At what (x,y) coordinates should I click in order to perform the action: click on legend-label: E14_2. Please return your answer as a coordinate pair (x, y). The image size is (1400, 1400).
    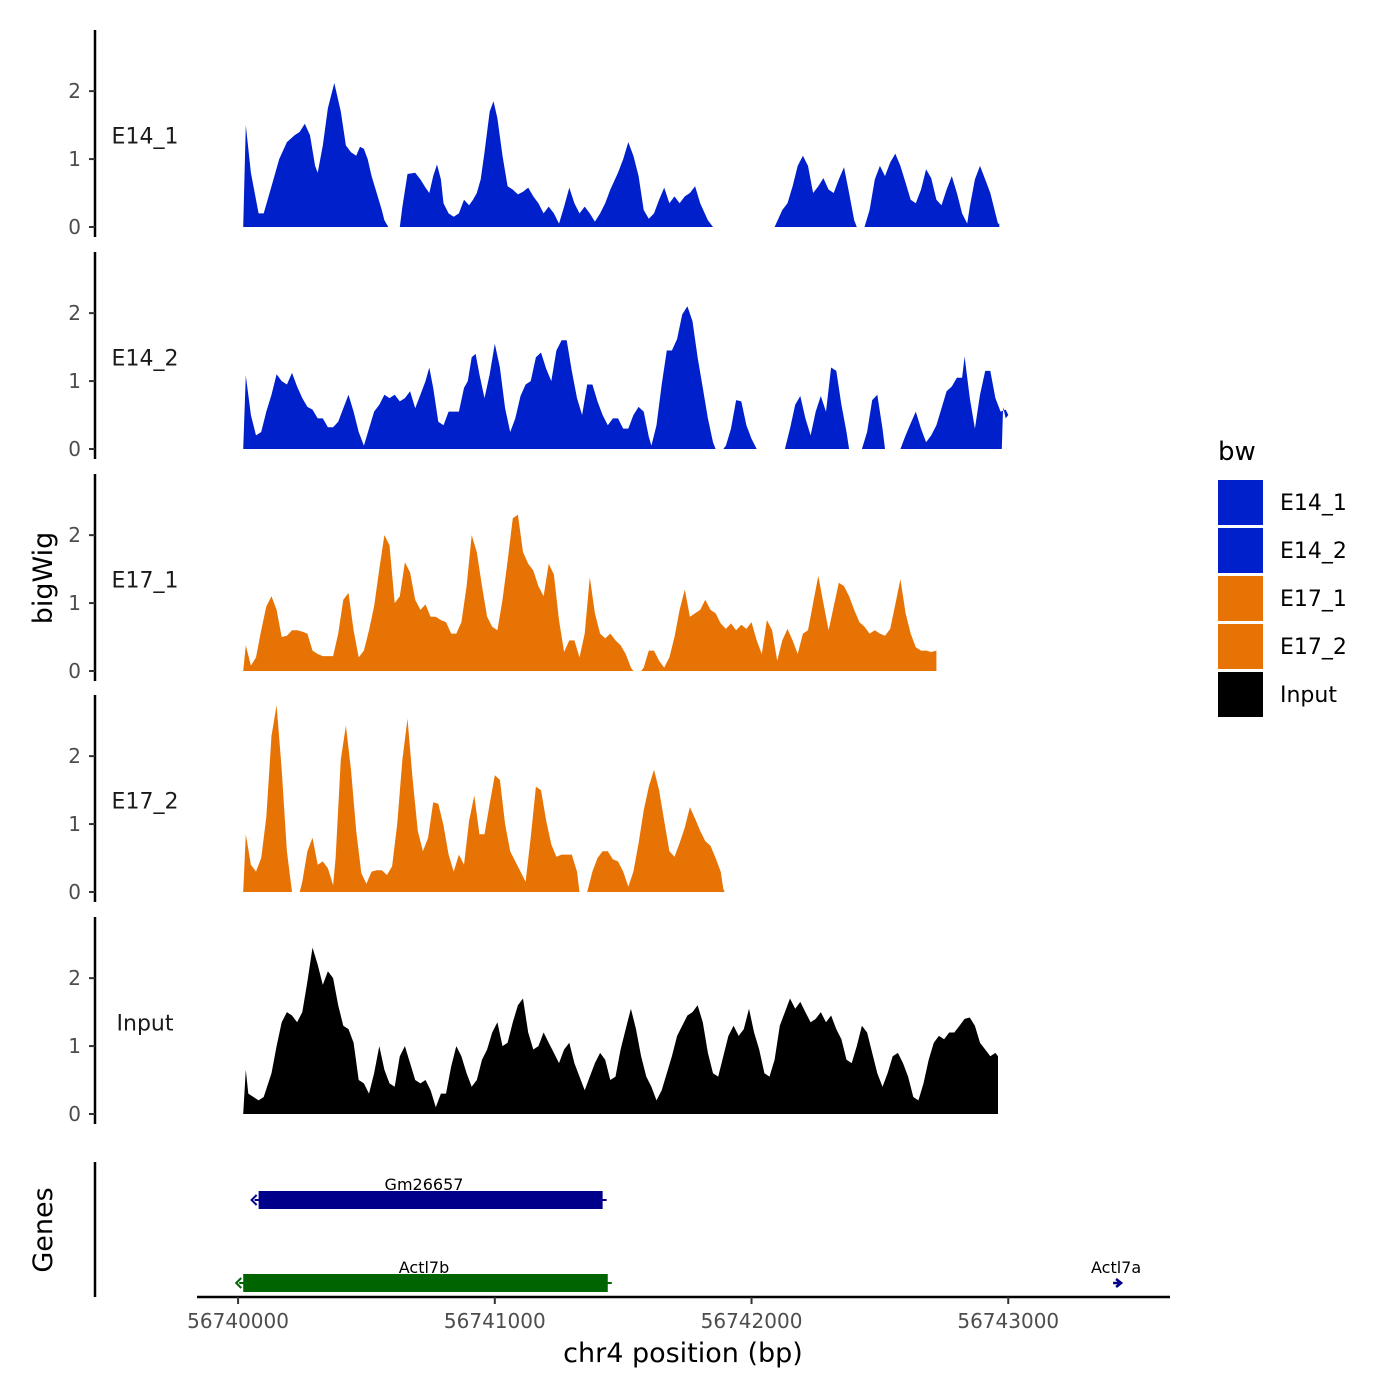
    Looking at the image, I should click on (1313, 551).